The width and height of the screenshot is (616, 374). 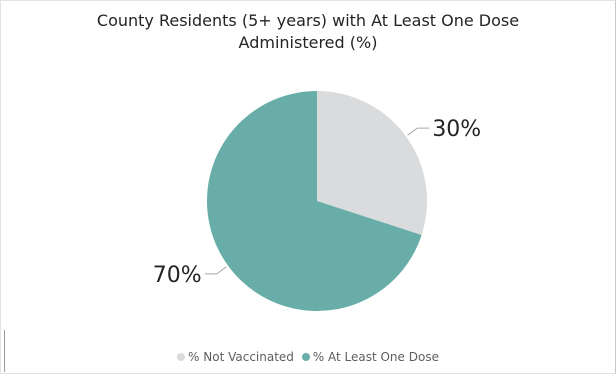 I want to click on data-label-not-vaccinated: 30%, so click(x=456, y=129).